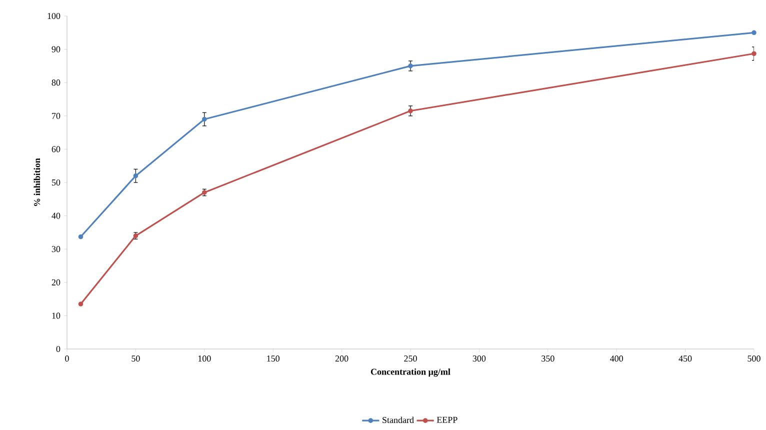 The width and height of the screenshot is (766, 430). What do you see at coordinates (67, 359) in the screenshot?
I see `x-tick-label: 0` at bounding box center [67, 359].